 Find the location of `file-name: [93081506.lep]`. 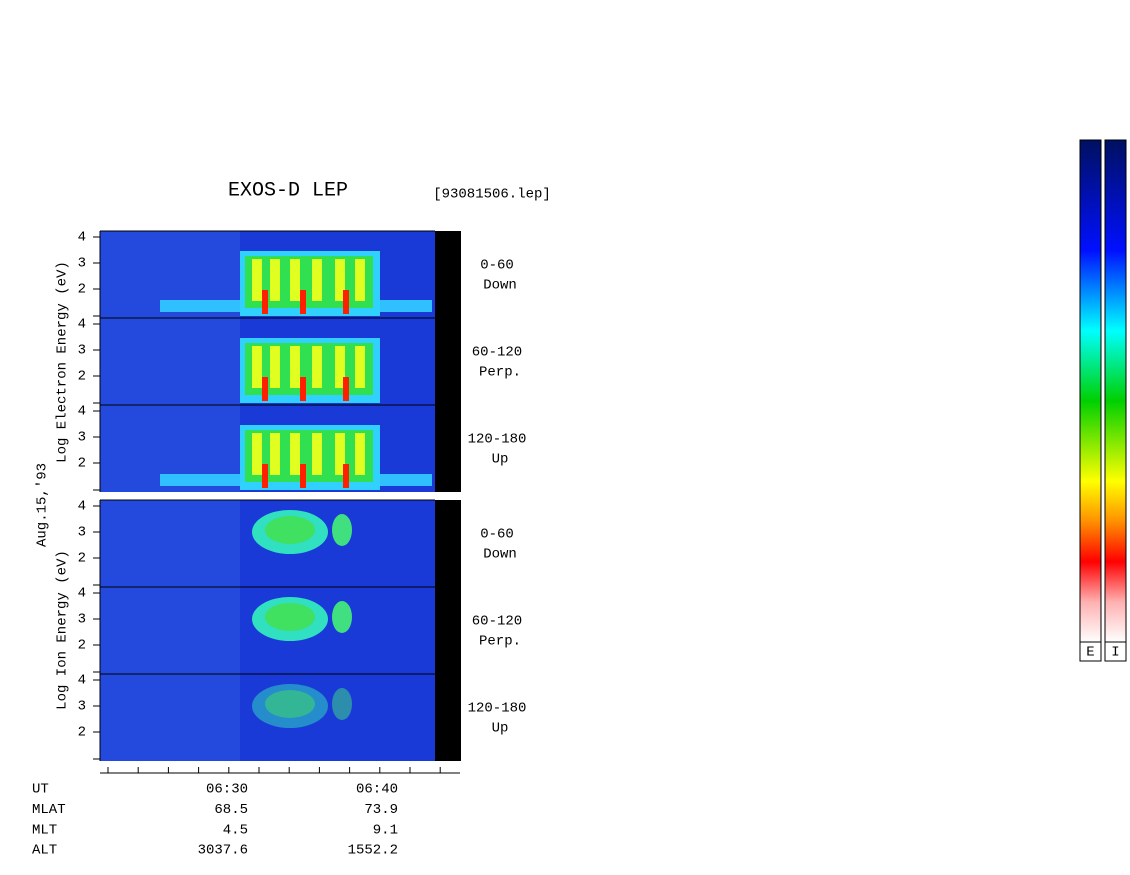

file-name: [93081506.lep] is located at coordinates (492, 195).